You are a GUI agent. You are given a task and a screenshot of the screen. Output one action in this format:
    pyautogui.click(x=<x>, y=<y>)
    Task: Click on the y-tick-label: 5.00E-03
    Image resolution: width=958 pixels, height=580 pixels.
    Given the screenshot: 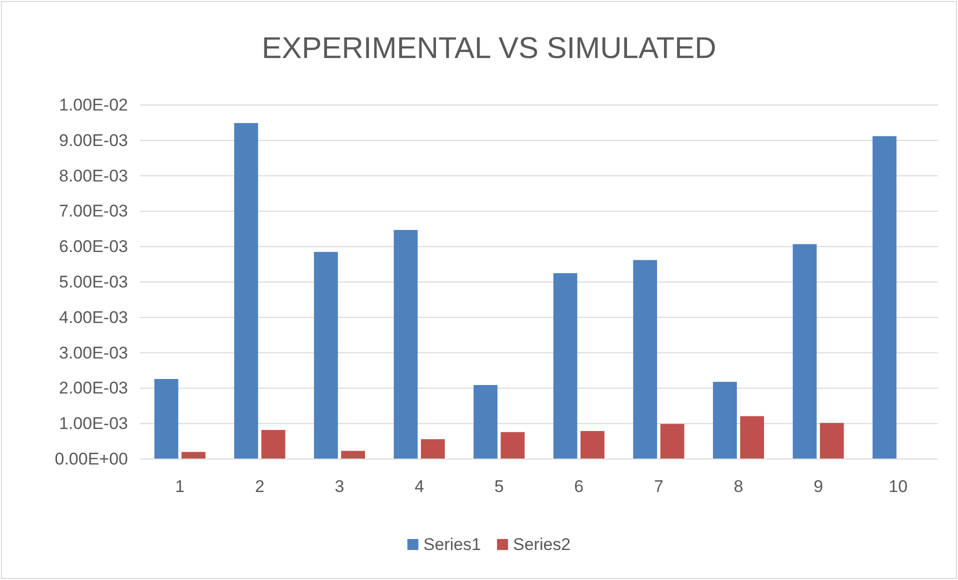 What is the action you would take?
    pyautogui.click(x=93, y=282)
    